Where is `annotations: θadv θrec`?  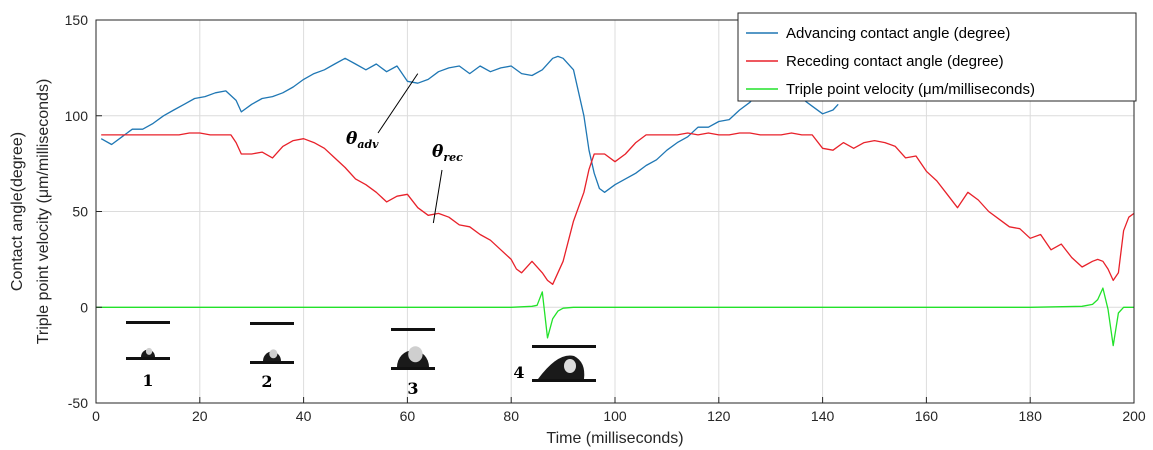 annotations: θadv θrec is located at coordinates (404, 148).